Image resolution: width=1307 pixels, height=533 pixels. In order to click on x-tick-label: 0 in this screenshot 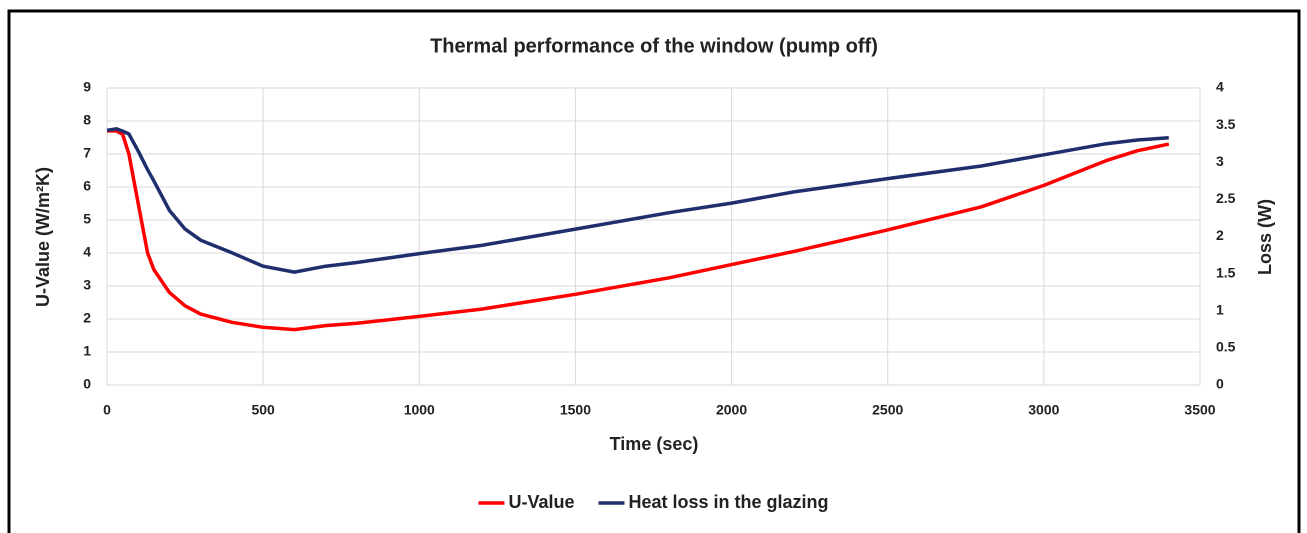, I will do `click(107, 410)`.